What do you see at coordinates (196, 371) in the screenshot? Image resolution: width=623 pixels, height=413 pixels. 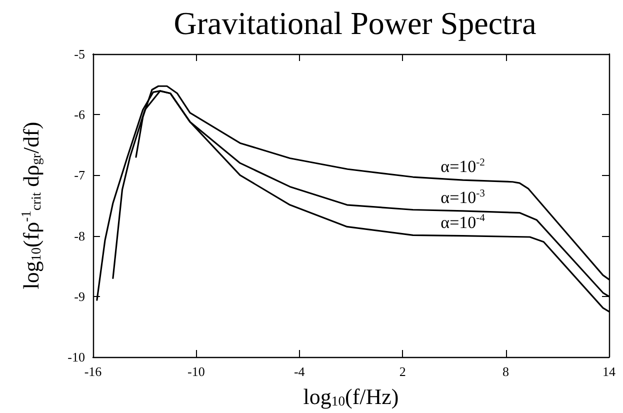 I see `x-tick-label: -10` at bounding box center [196, 371].